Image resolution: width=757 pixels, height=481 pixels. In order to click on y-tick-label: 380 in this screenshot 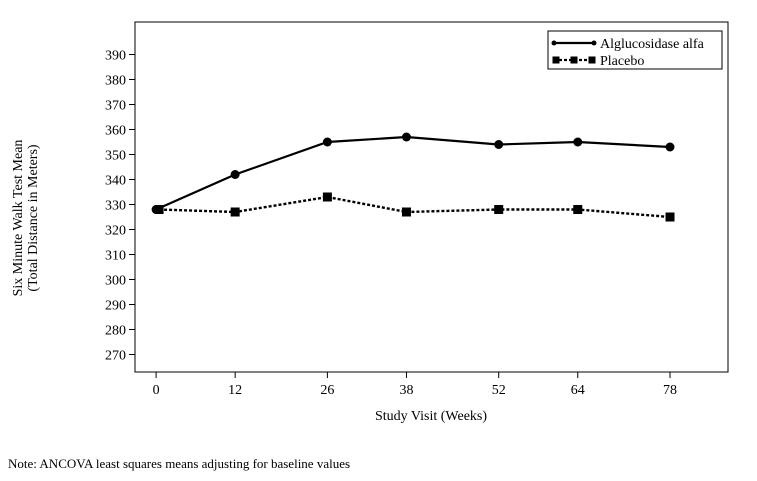, I will do `click(115, 81)`.